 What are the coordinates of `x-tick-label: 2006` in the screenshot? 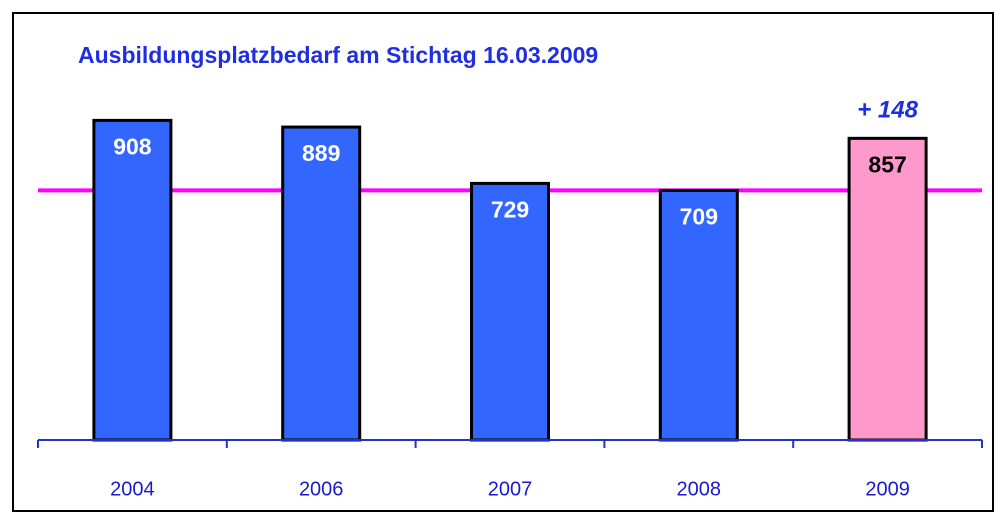 It's located at (321, 489).